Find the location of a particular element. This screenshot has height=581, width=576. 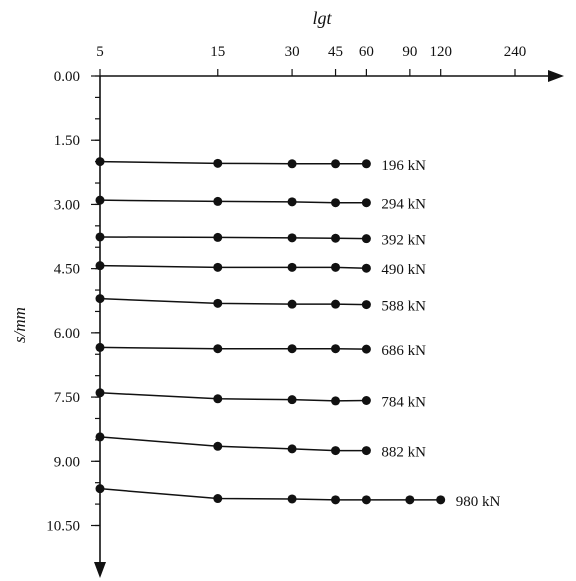

x-tick-label: 5 is located at coordinates (100, 52).